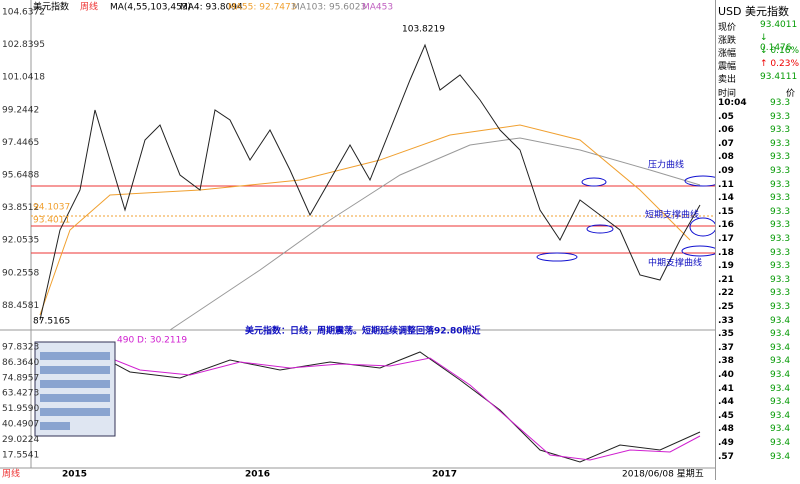  Describe the element at coordinates (23, 45) in the screenshot. I see `price-axis-label: 102.8395` at that location.